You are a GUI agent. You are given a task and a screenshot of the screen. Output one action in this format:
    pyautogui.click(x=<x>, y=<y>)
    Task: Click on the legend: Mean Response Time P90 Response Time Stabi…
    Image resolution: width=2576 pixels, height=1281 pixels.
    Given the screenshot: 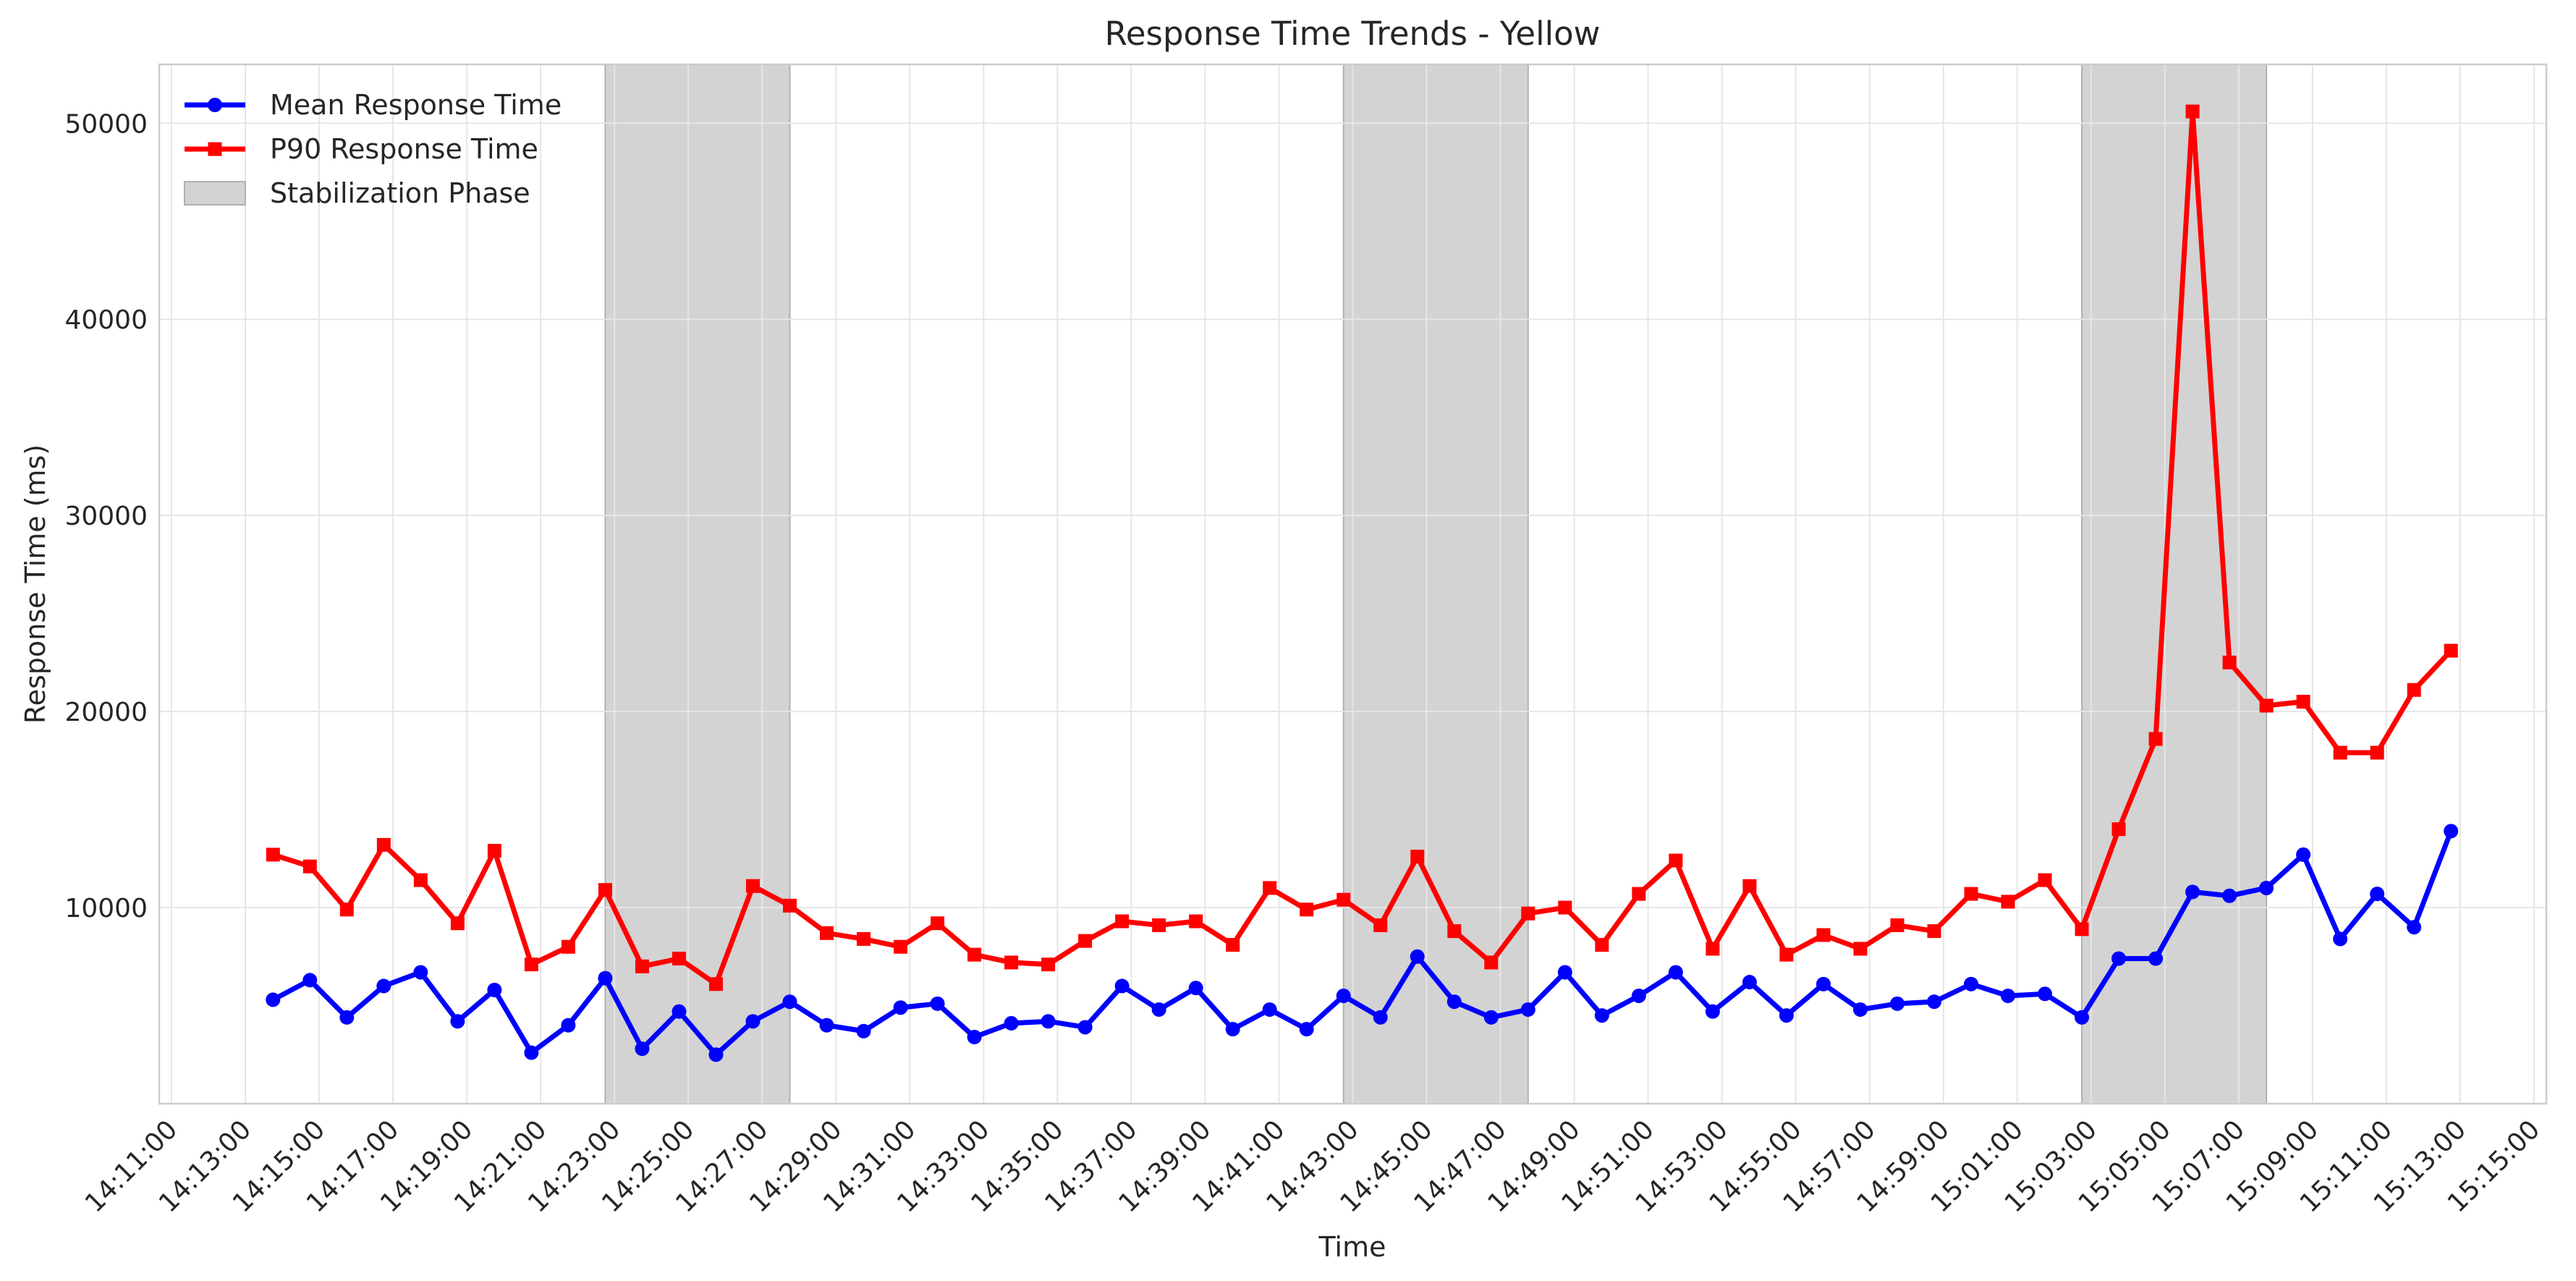 What is the action you would take?
    pyautogui.click(x=373, y=149)
    